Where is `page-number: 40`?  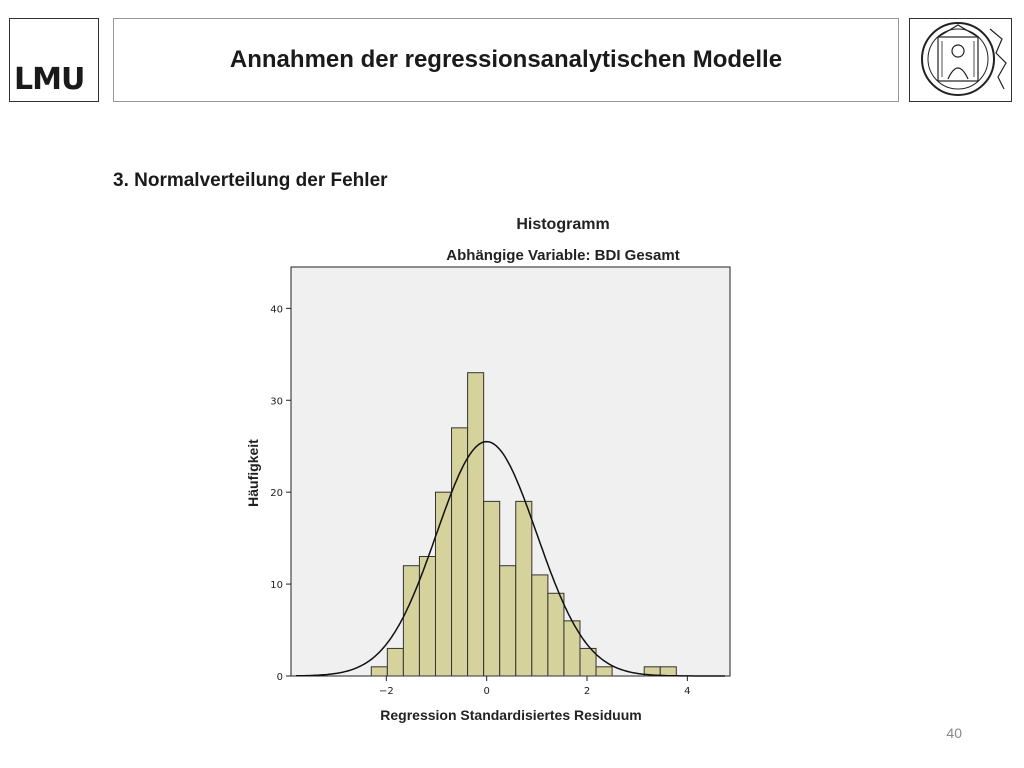 page-number: 40 is located at coordinates (954, 733).